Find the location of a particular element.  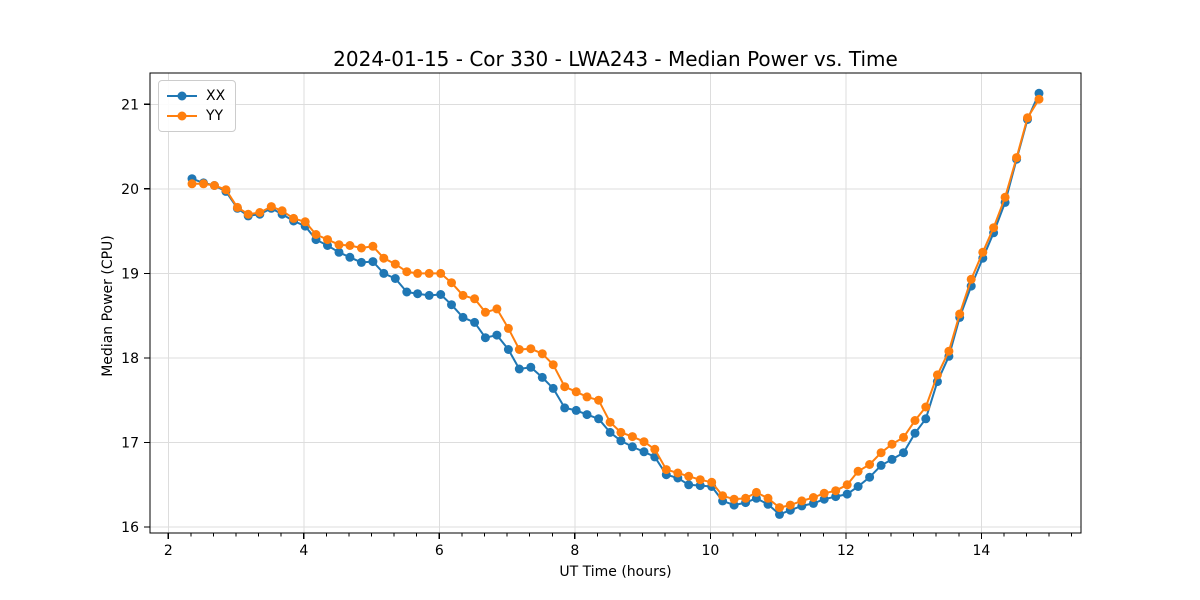

x-tick-label: 4 is located at coordinates (303, 551).